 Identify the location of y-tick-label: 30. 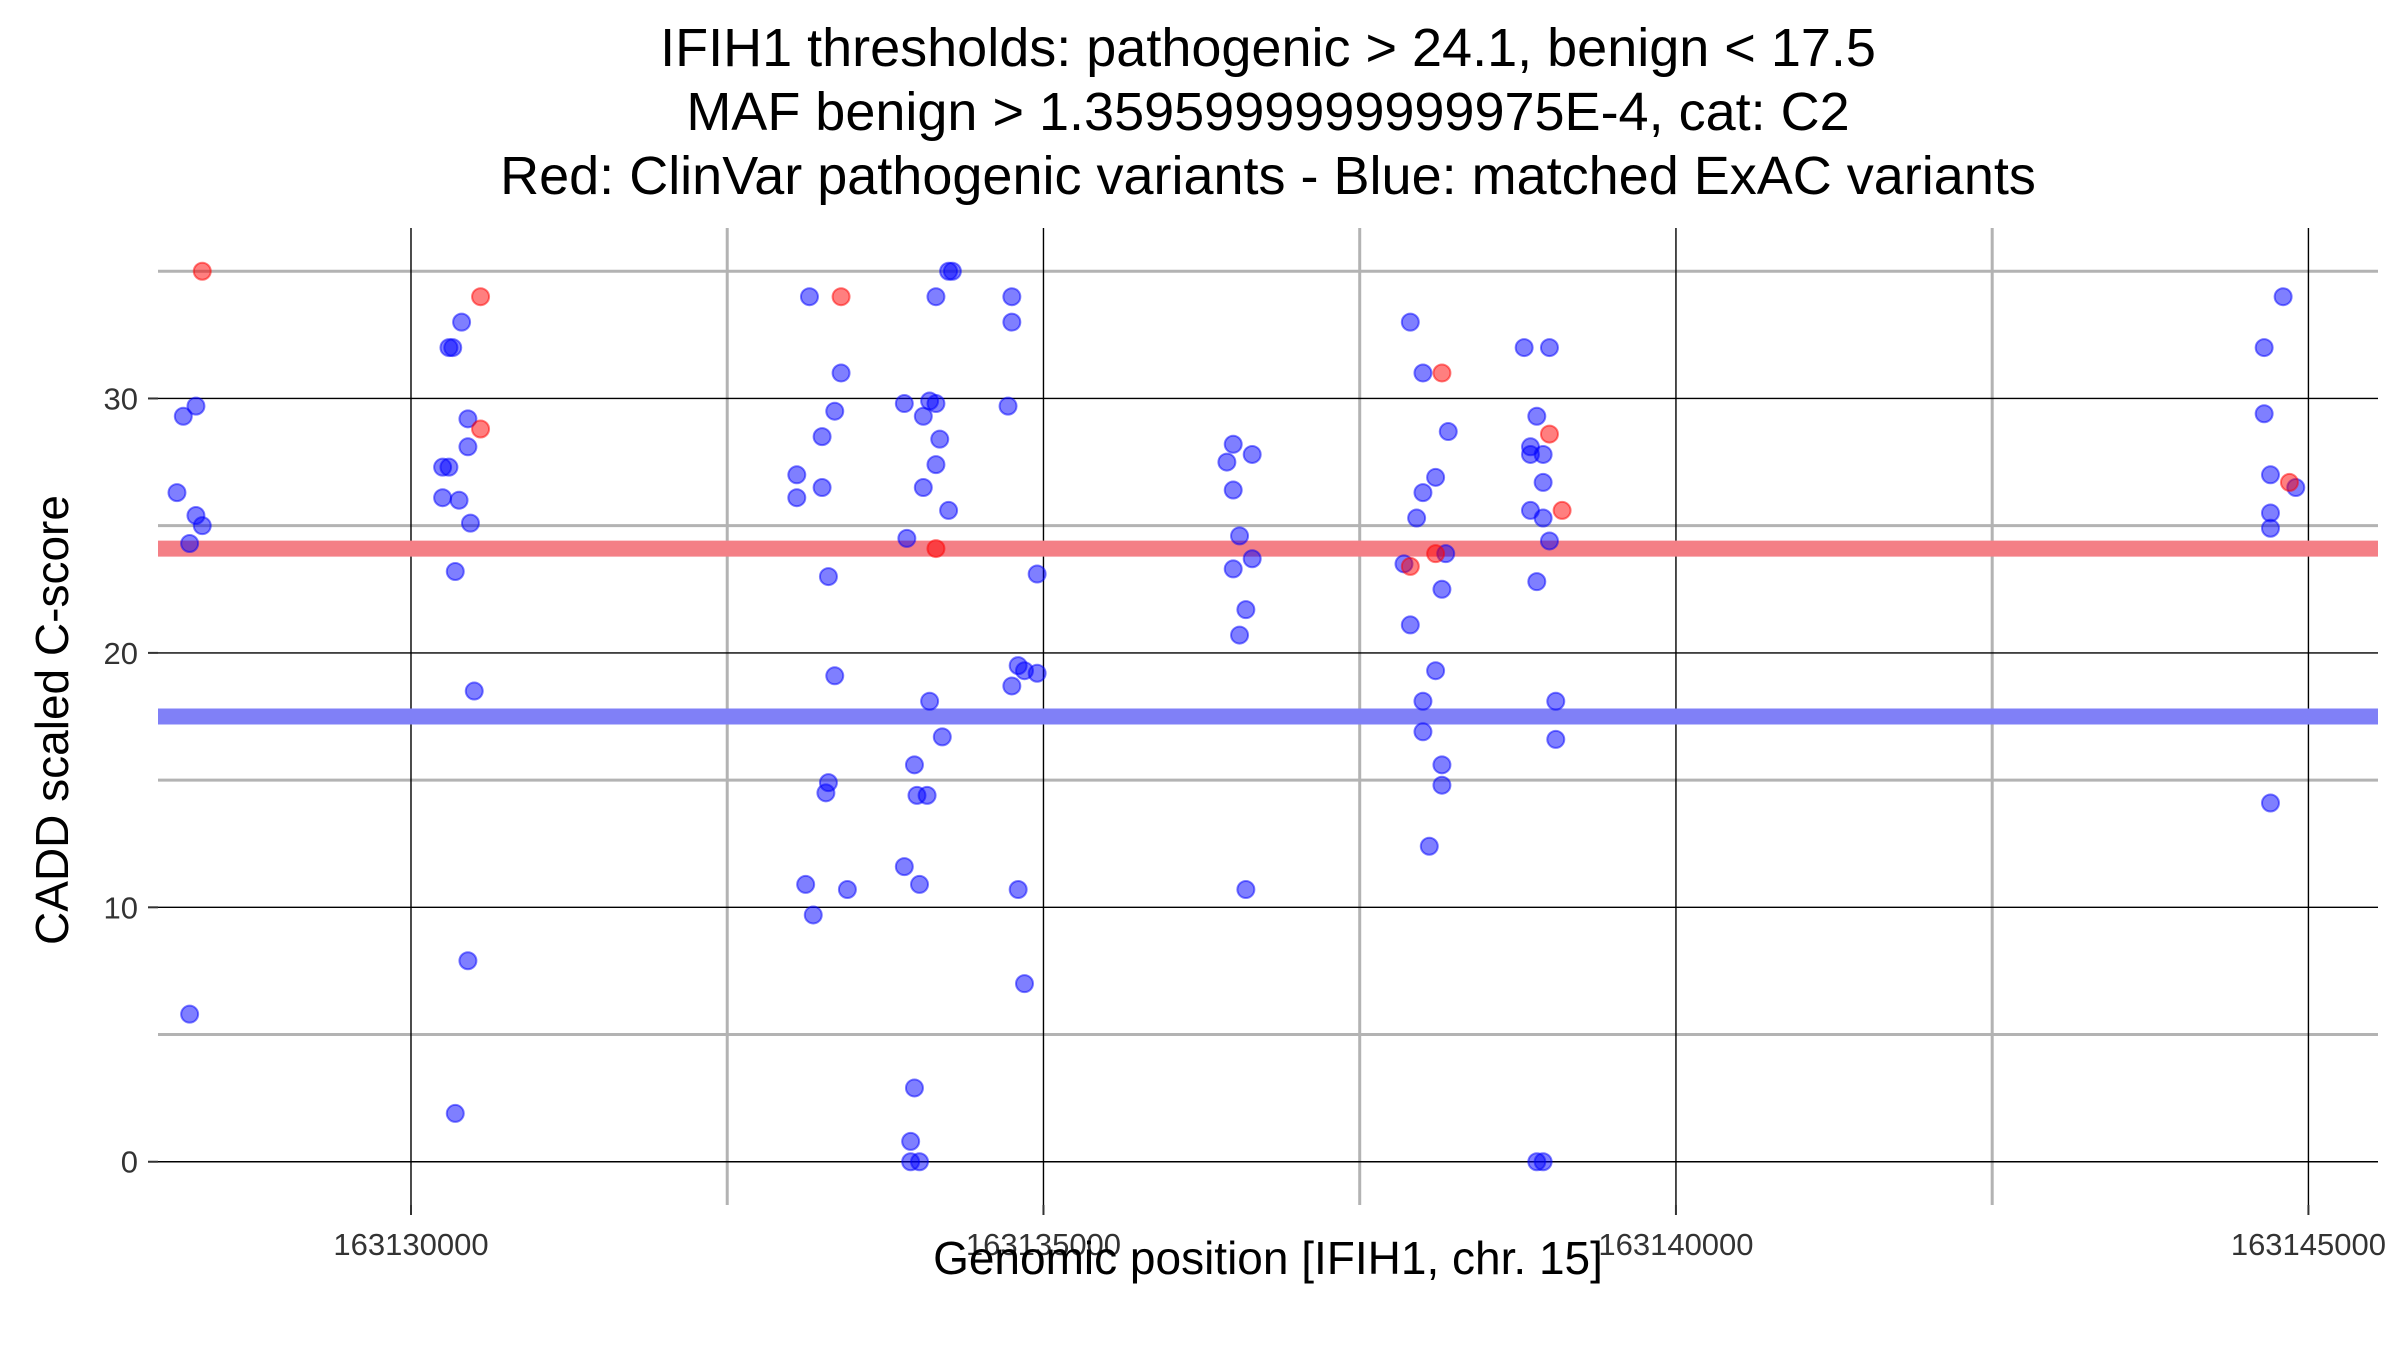
(121, 398).